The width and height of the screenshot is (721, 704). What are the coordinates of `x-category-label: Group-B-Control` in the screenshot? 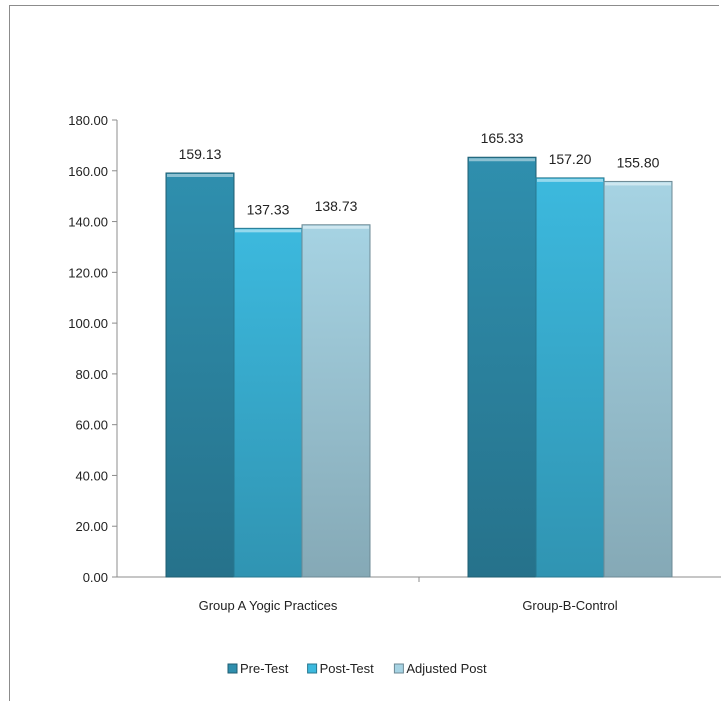 It's located at (569, 605).